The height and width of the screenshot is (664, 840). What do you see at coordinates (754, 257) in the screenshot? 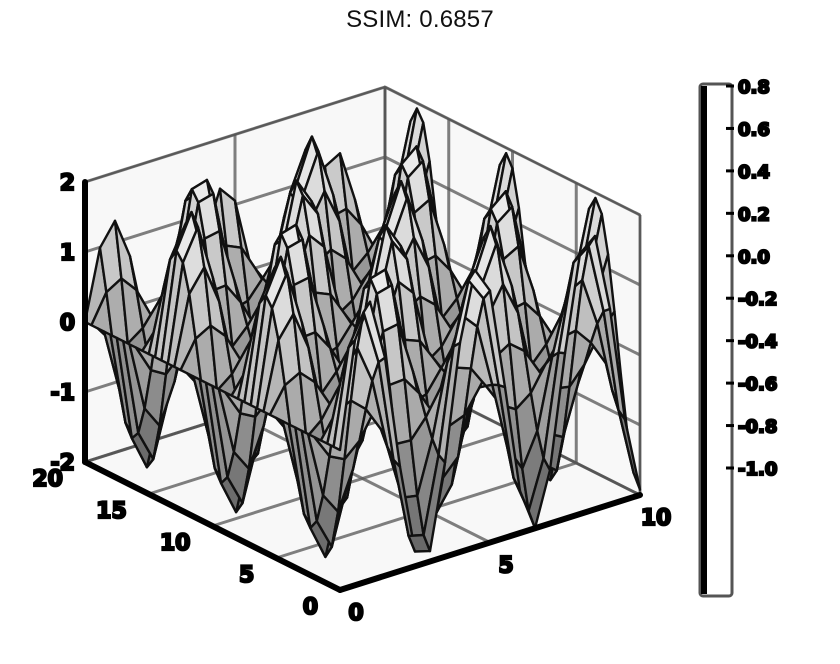
I see `colorbar-tick-label: 0.0` at bounding box center [754, 257].